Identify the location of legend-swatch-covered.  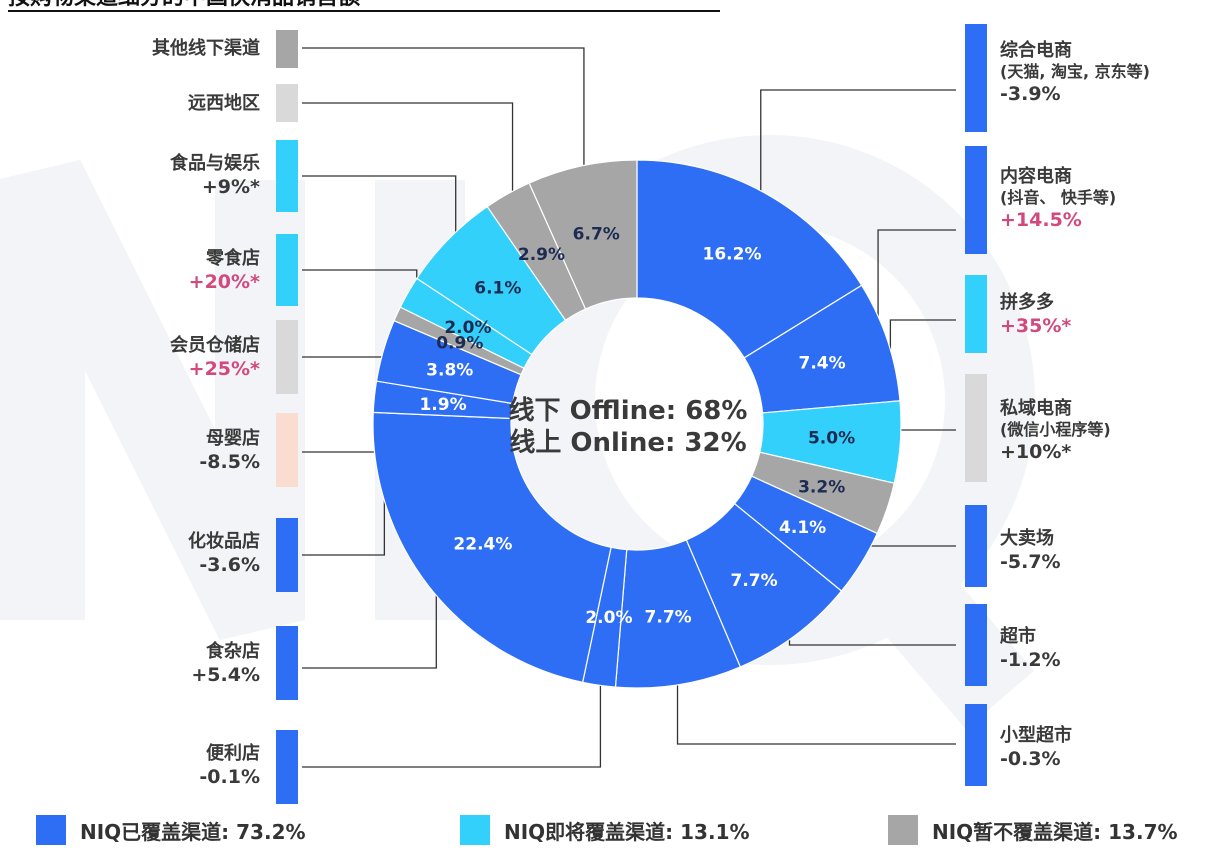
(51, 830).